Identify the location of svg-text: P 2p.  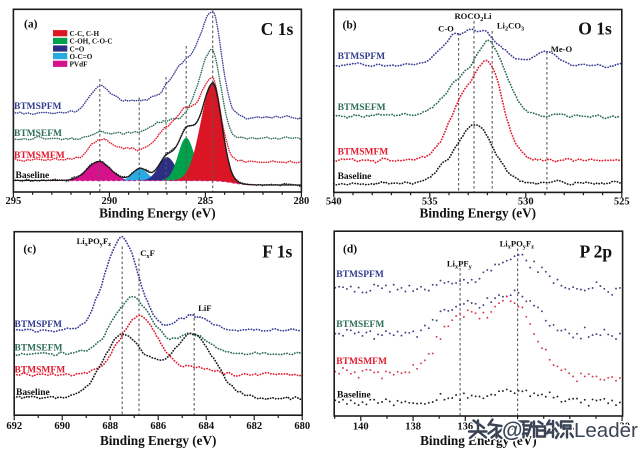
(596, 252).